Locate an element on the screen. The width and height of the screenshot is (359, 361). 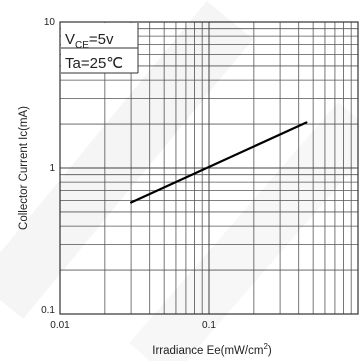
x-axis-label-sup: 2 is located at coordinates (265, 346).